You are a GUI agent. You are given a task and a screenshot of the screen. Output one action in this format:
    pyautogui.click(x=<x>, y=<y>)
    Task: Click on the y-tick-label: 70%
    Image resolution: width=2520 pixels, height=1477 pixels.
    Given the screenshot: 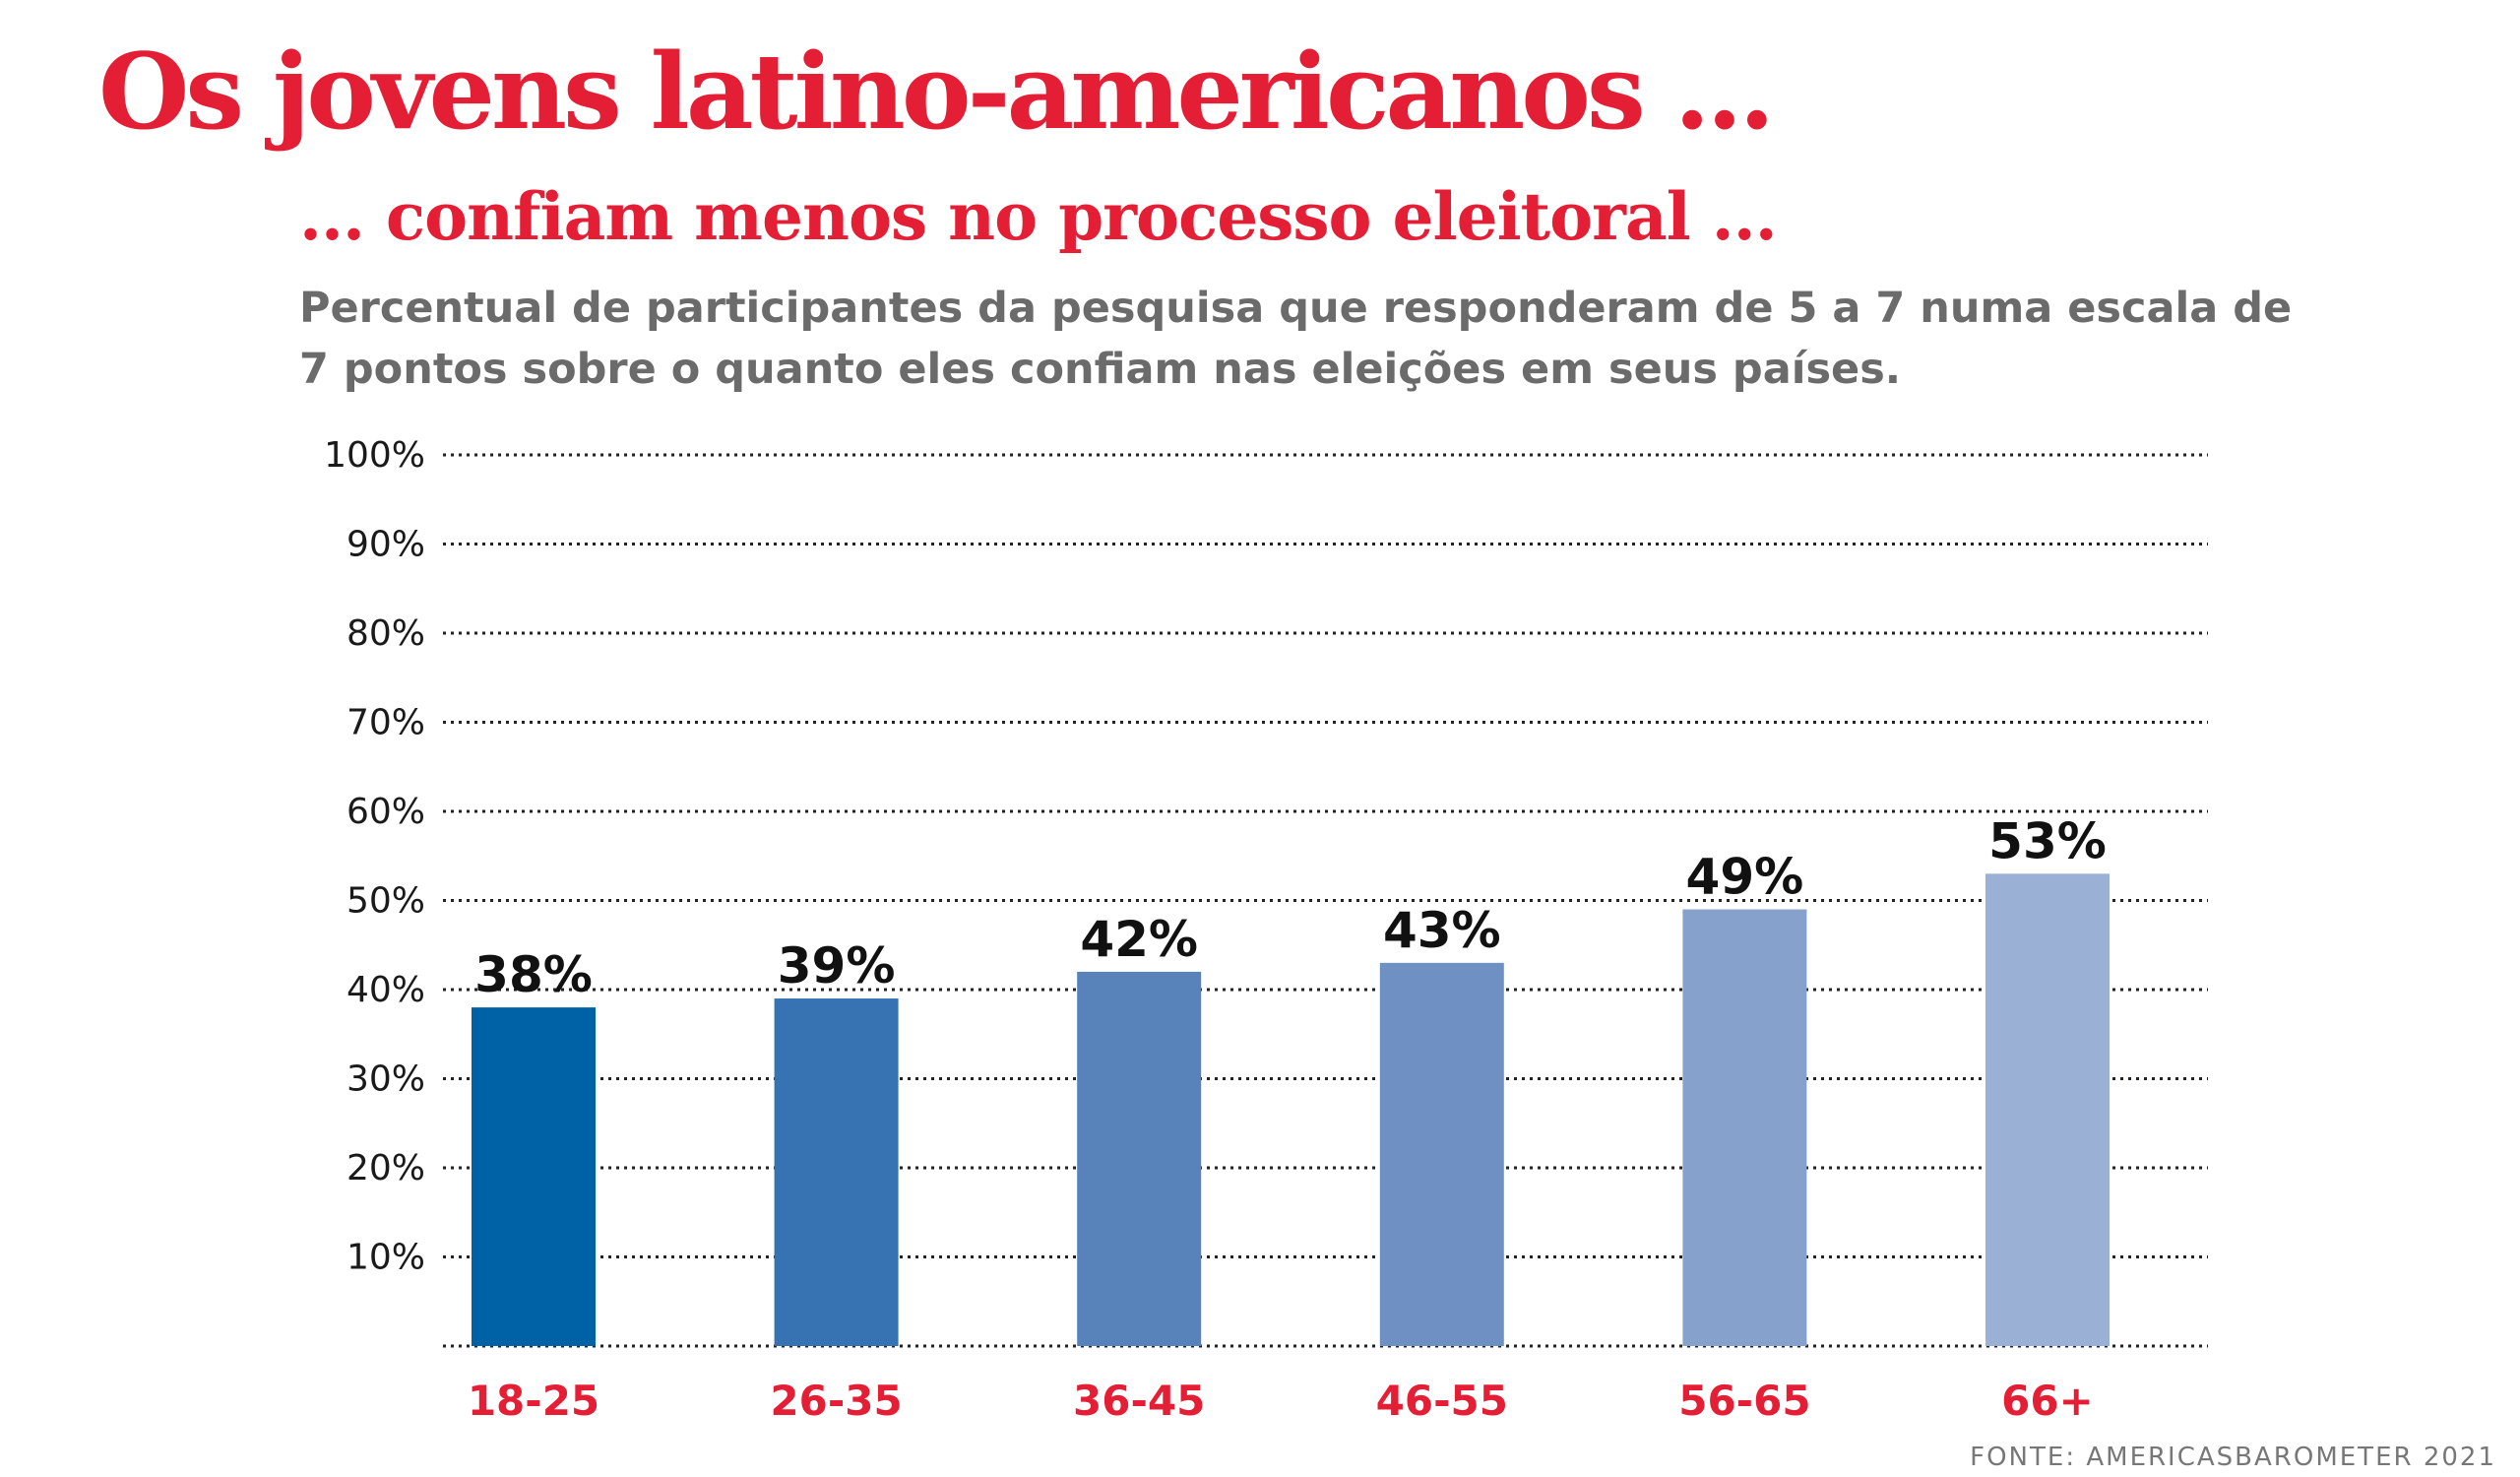 What is the action you would take?
    pyautogui.click(x=385, y=723)
    